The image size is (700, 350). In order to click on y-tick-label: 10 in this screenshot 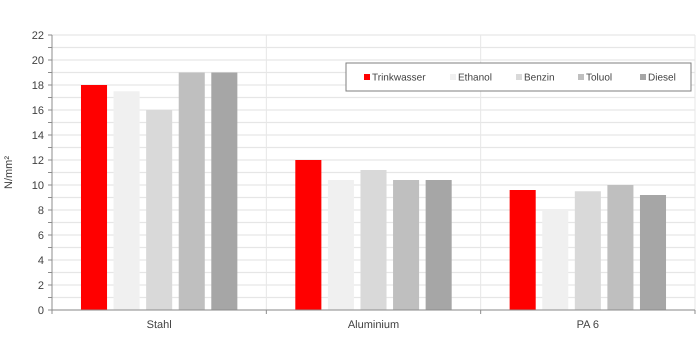, I will do `click(38, 186)`.